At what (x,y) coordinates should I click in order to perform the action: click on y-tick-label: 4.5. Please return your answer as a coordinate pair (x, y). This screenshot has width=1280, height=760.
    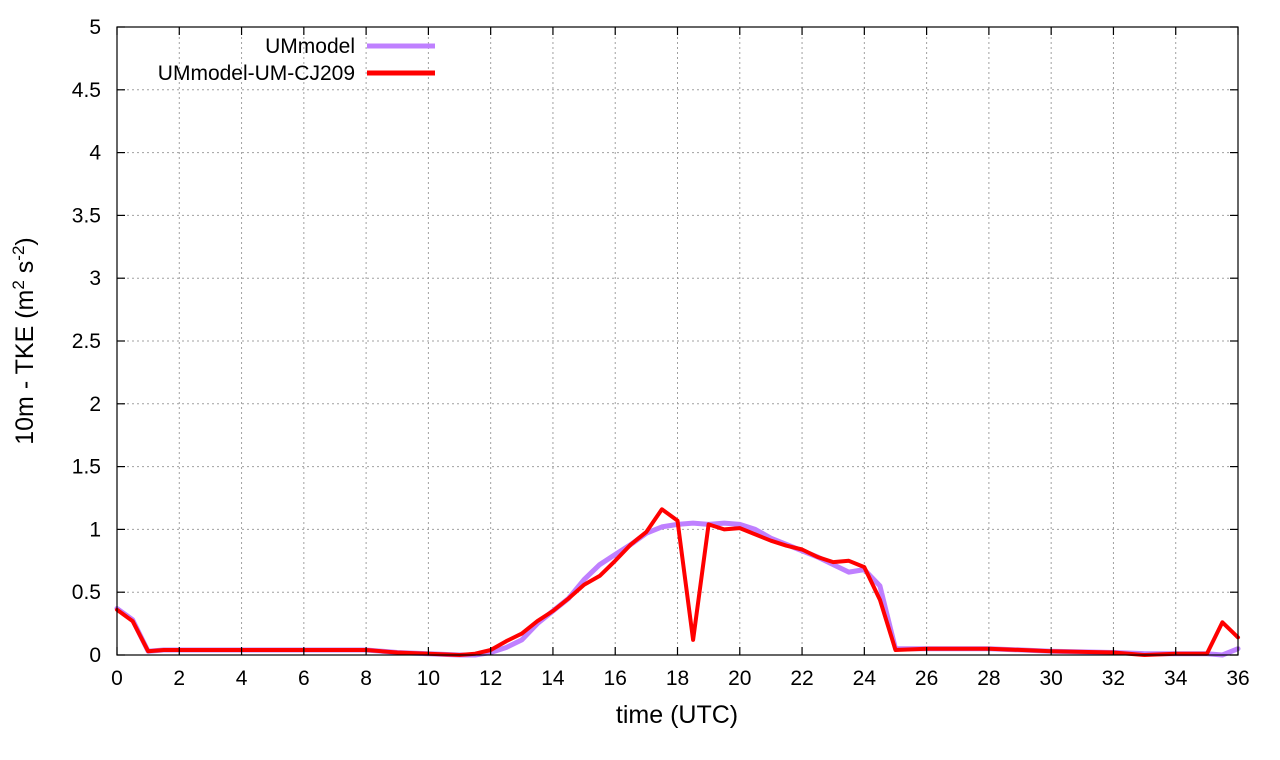
    Looking at the image, I should click on (86, 90).